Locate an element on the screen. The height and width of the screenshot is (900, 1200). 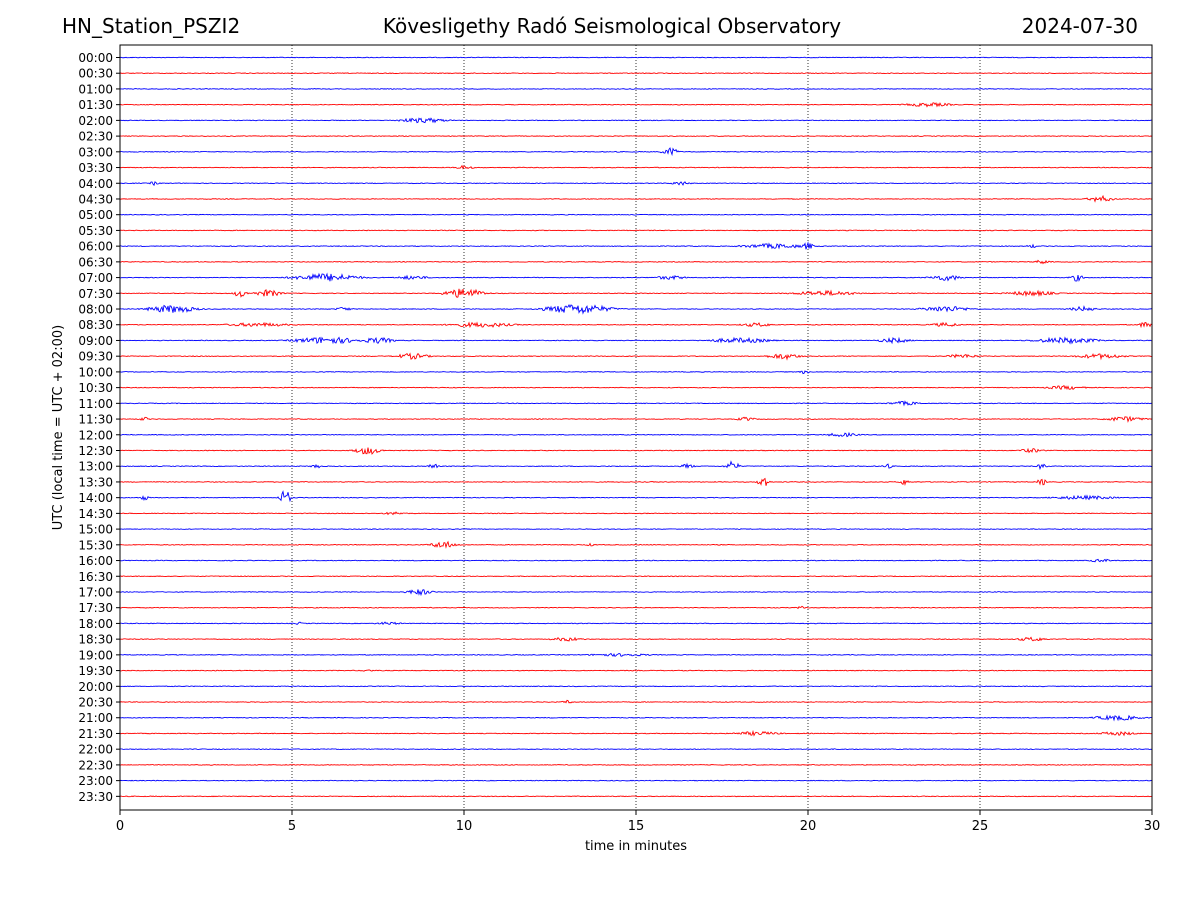
y-tick-label: 22:30 is located at coordinates (95, 765).